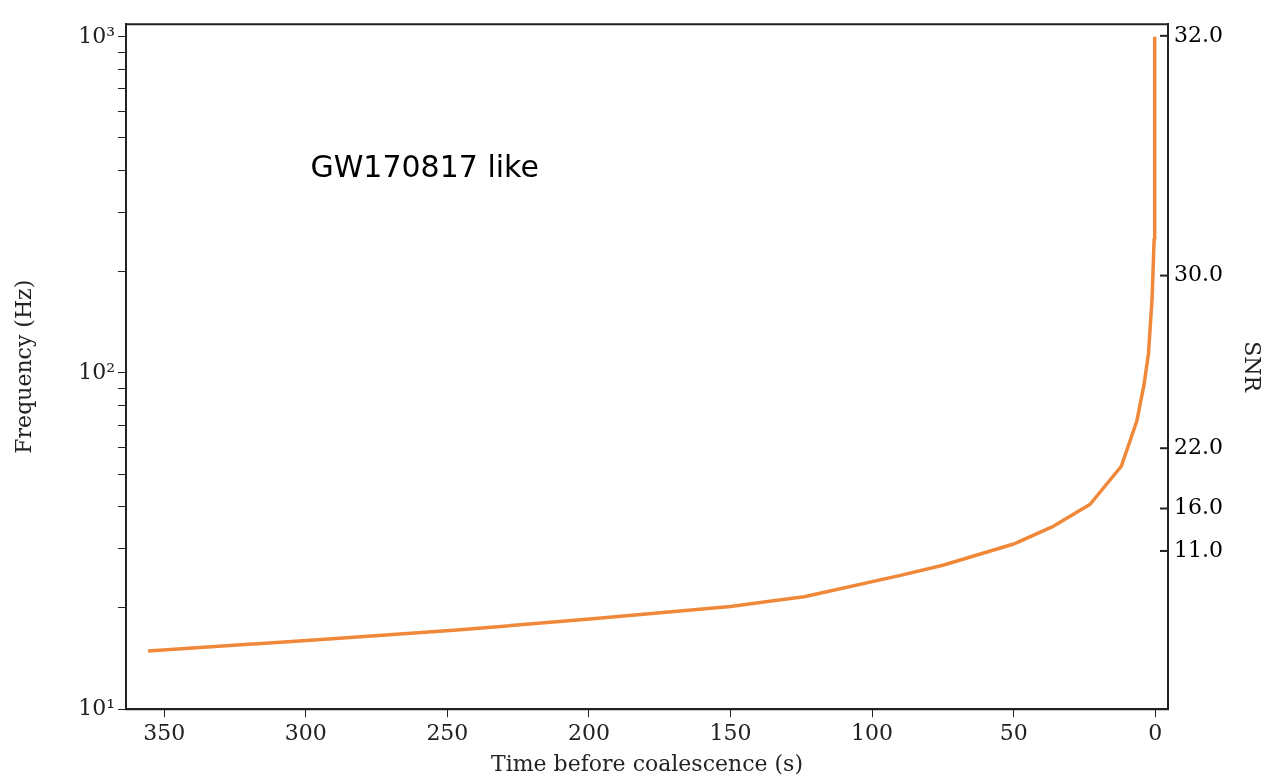 The height and width of the screenshot is (783, 1286). Describe the element at coordinates (96, 371) in the screenshot. I see `y-tick-label: 10²` at that location.